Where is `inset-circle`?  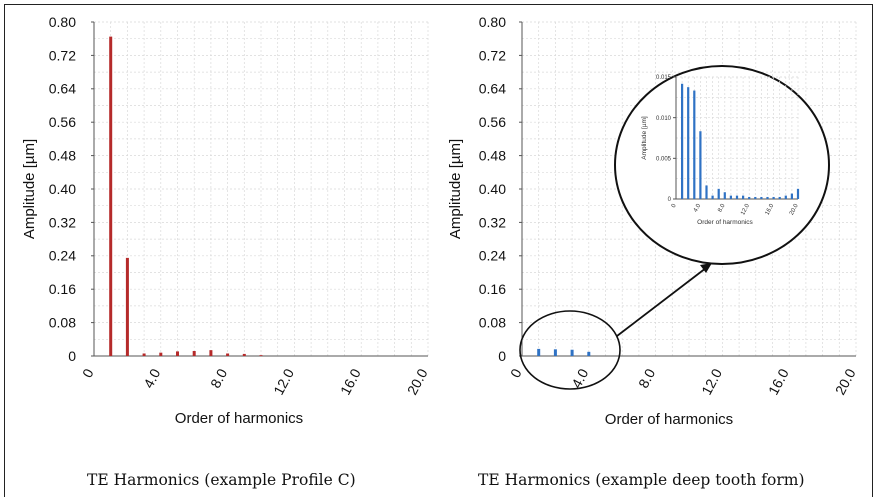 inset-circle is located at coordinates (722, 165).